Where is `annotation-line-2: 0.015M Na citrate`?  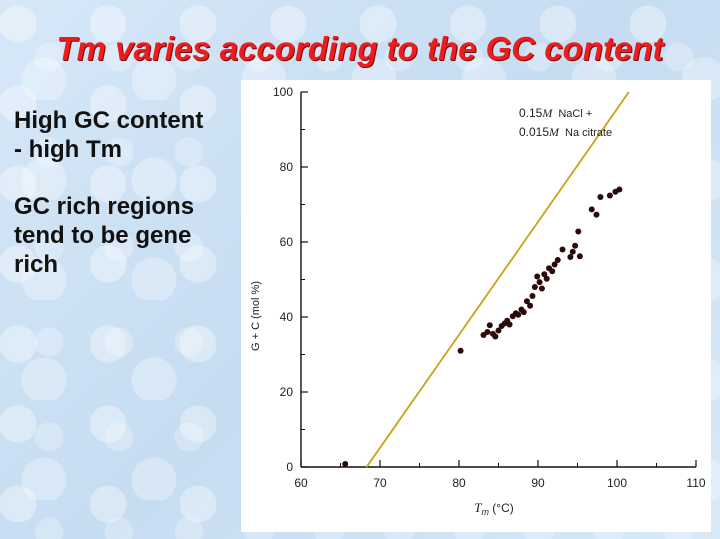 annotation-line-2: 0.015M Na citrate is located at coordinates (565, 132).